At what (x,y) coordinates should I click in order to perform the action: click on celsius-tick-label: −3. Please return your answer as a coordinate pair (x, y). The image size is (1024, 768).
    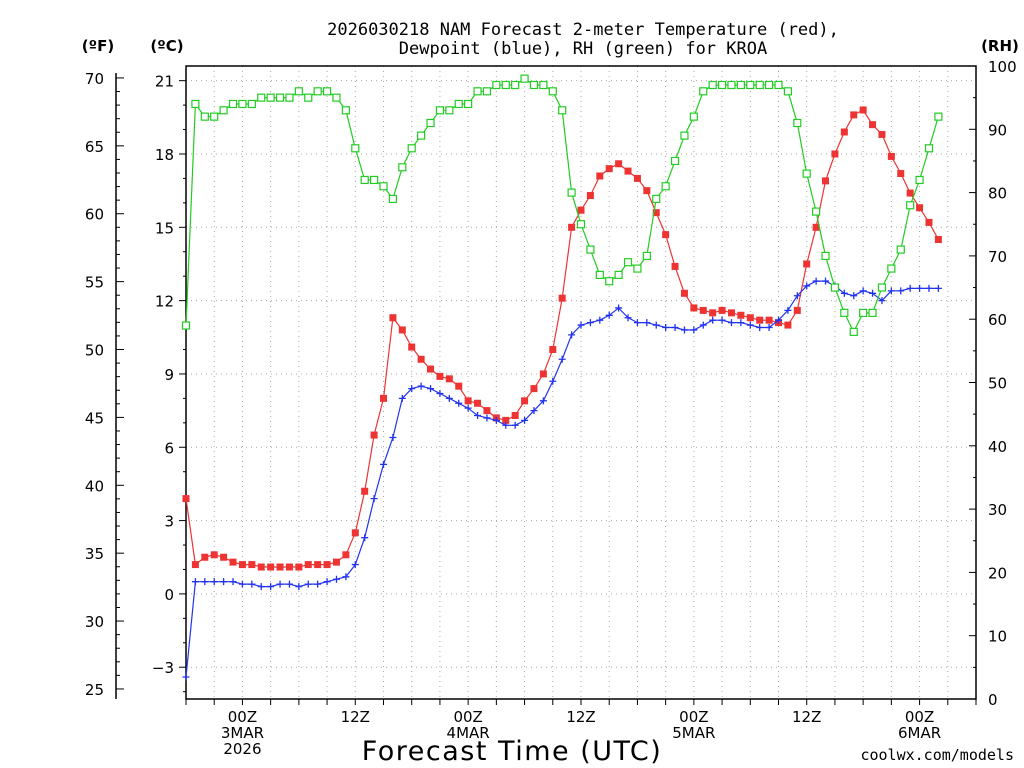
    Looking at the image, I should click on (163, 668).